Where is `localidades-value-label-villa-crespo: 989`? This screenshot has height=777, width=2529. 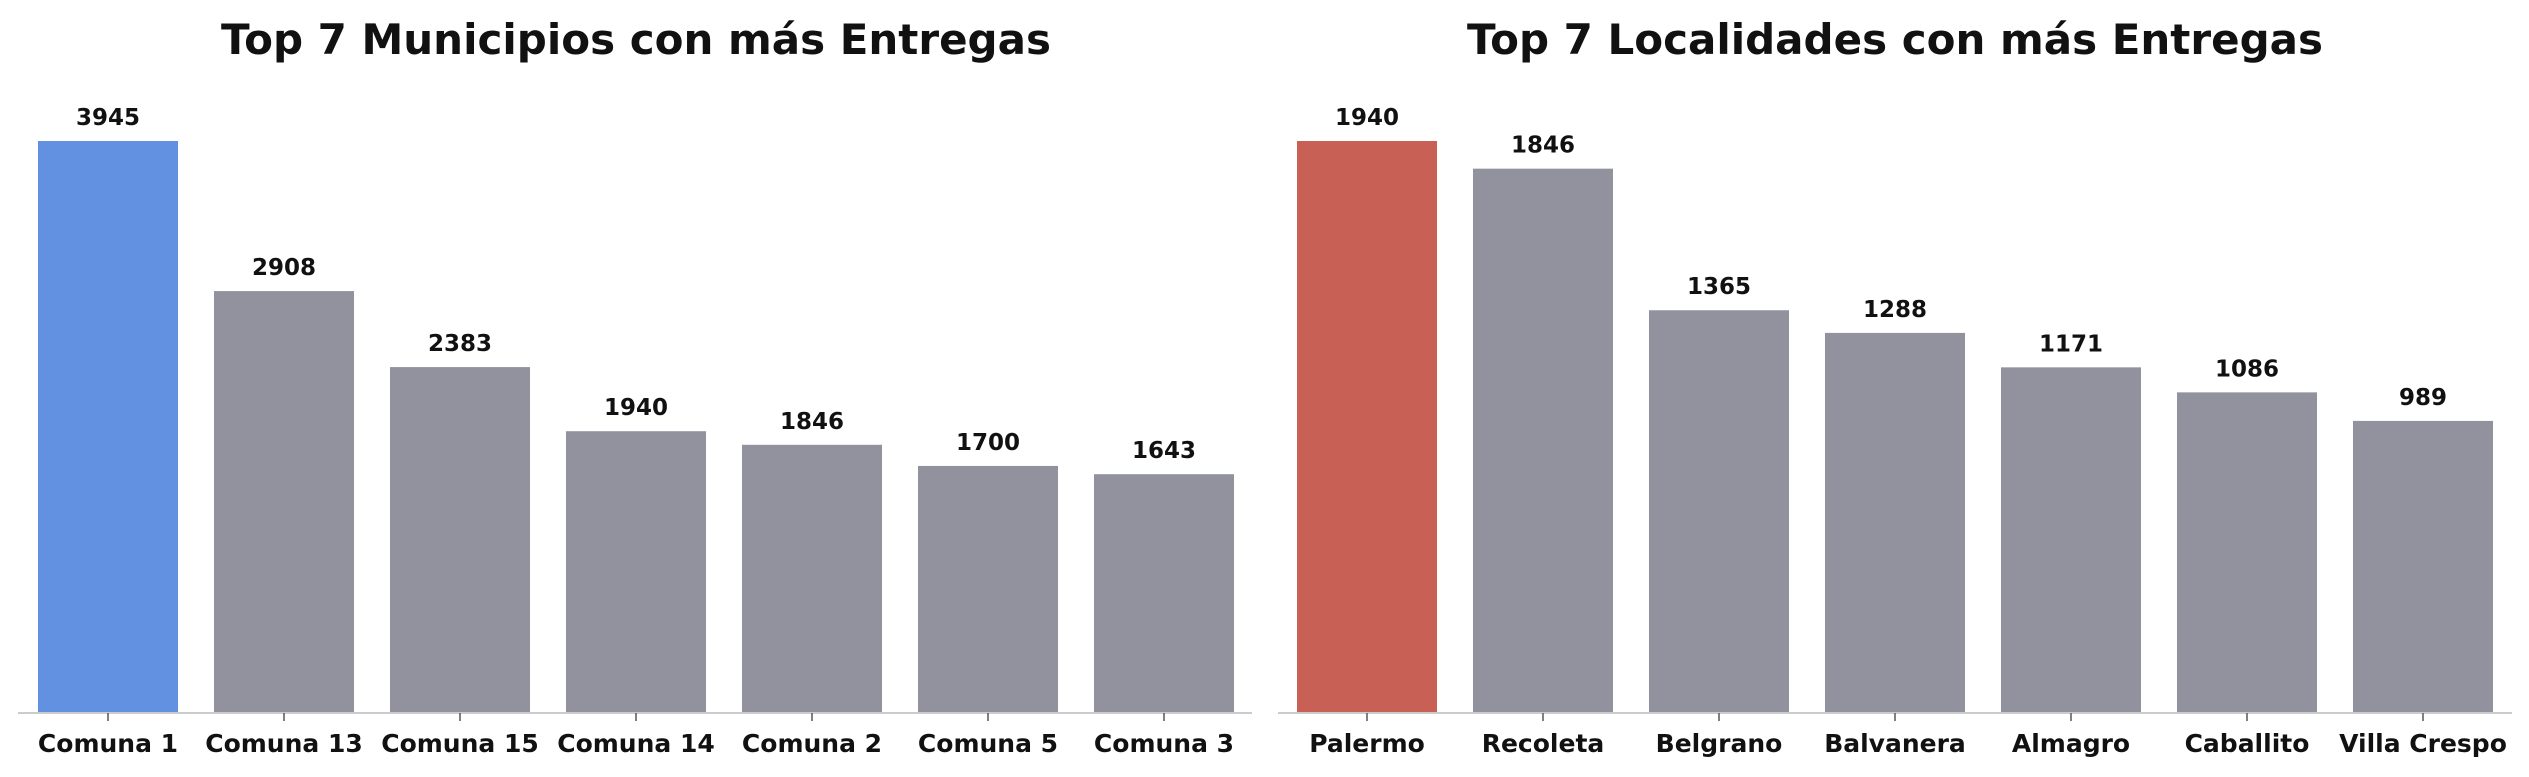 localidades-value-label-villa-crespo: 989 is located at coordinates (2423, 398).